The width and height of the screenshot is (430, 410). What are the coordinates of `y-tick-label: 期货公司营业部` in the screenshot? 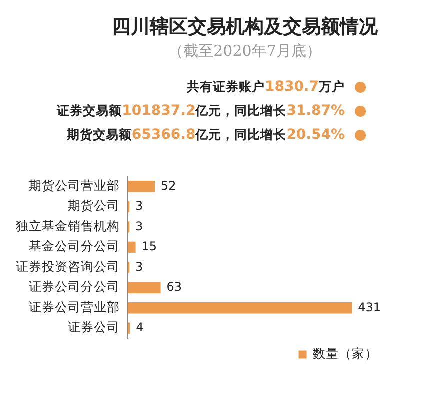 It's located at (74, 185).